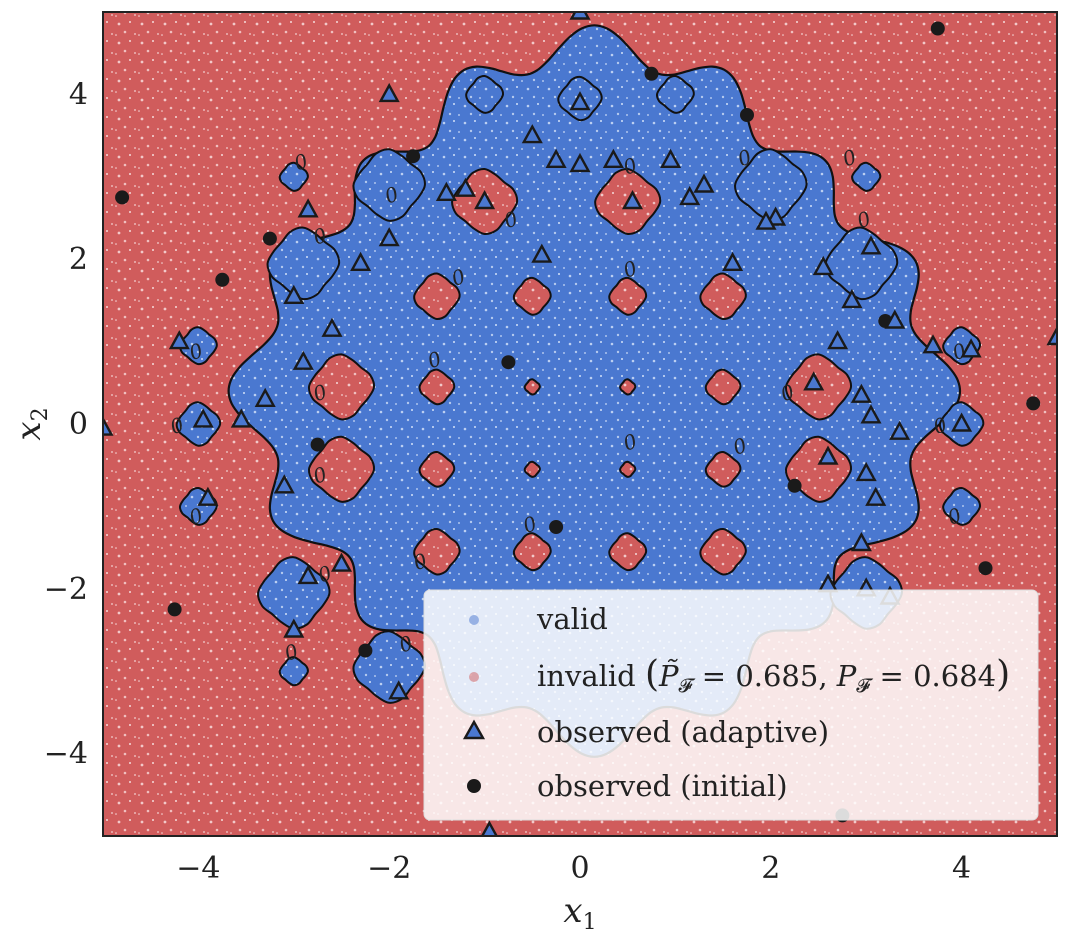  What do you see at coordinates (40, 414) in the screenshot?
I see `y-axis-label-subscript: 2` at bounding box center [40, 414].